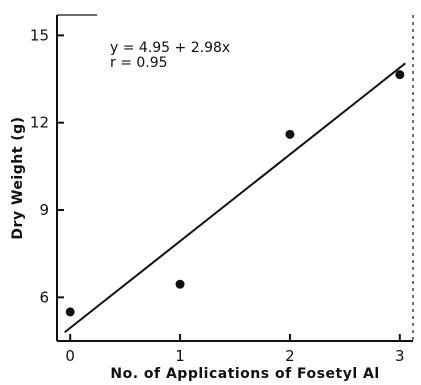  Describe the element at coordinates (244, 374) in the screenshot. I see `x-axis-label: No. of Applications of Fosetyl Al` at that location.